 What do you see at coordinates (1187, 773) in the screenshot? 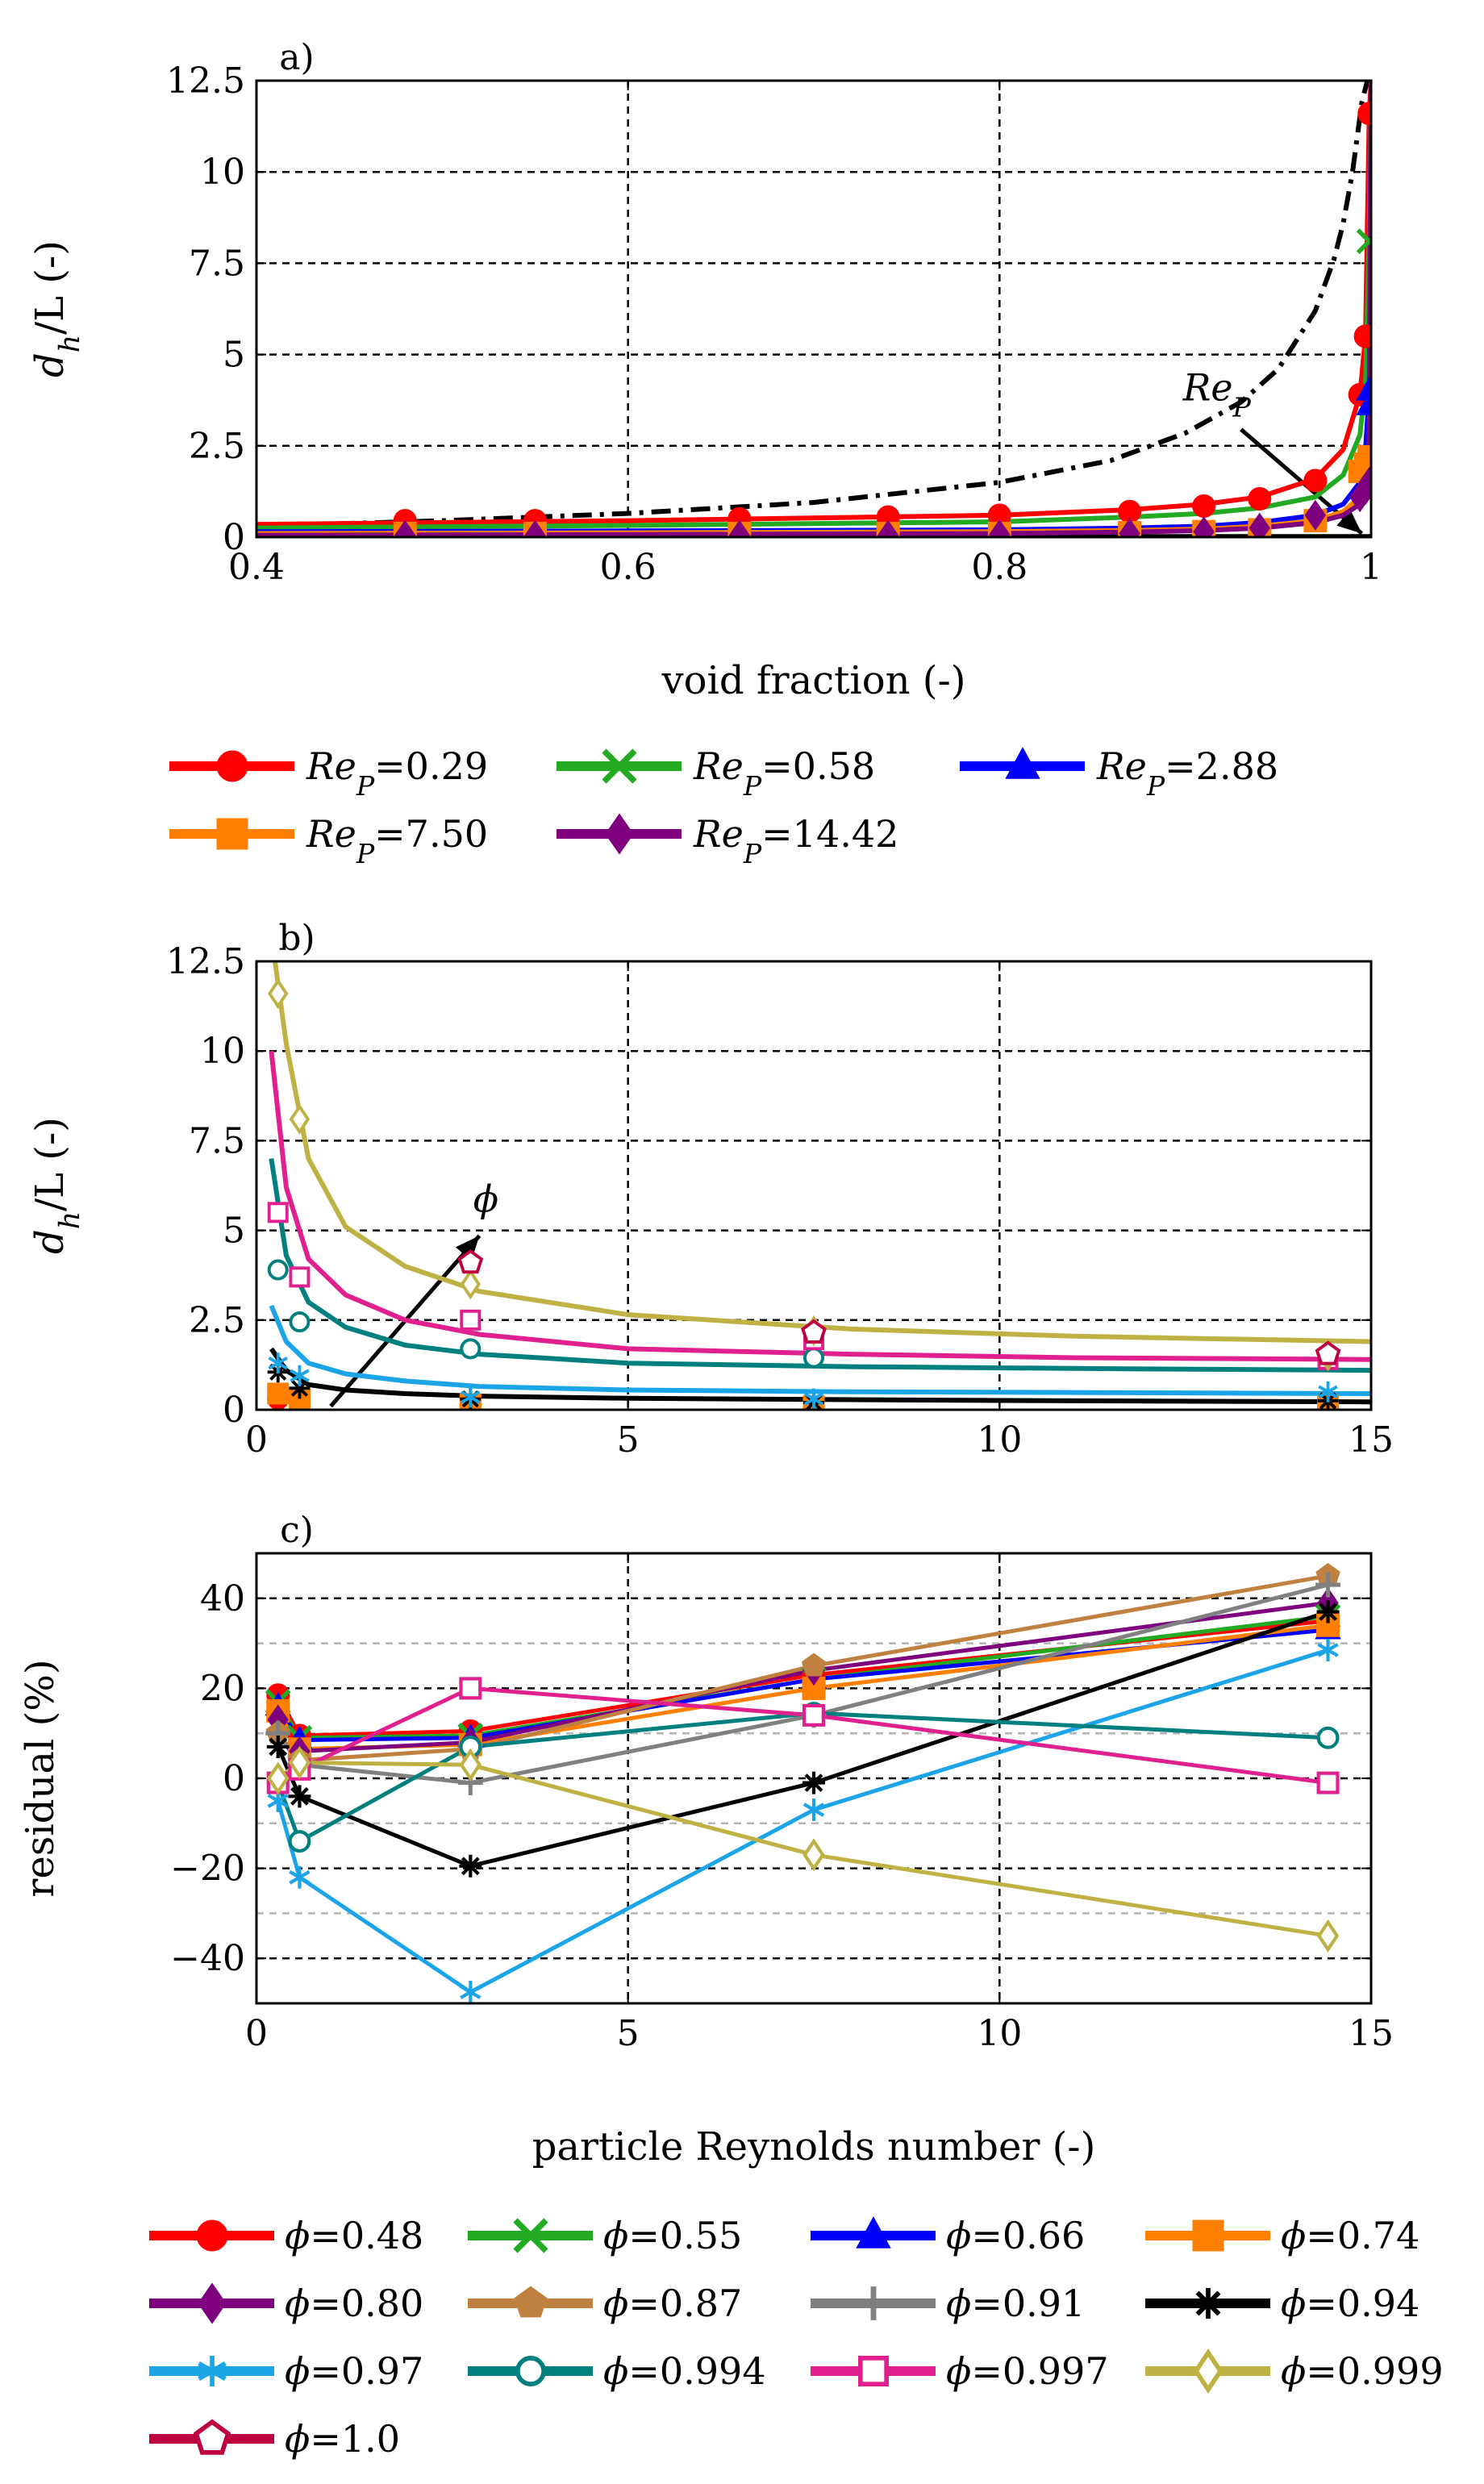
I see `legend-label: ReP=2.88` at bounding box center [1187, 773].